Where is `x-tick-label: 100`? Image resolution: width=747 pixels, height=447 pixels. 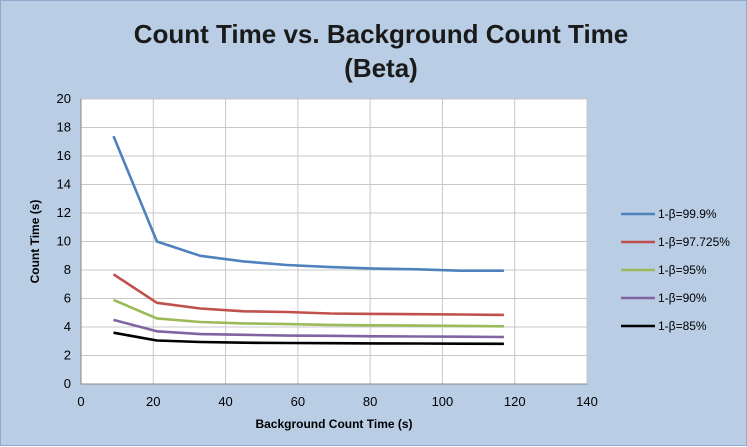 x-tick-label: 100 is located at coordinates (443, 401).